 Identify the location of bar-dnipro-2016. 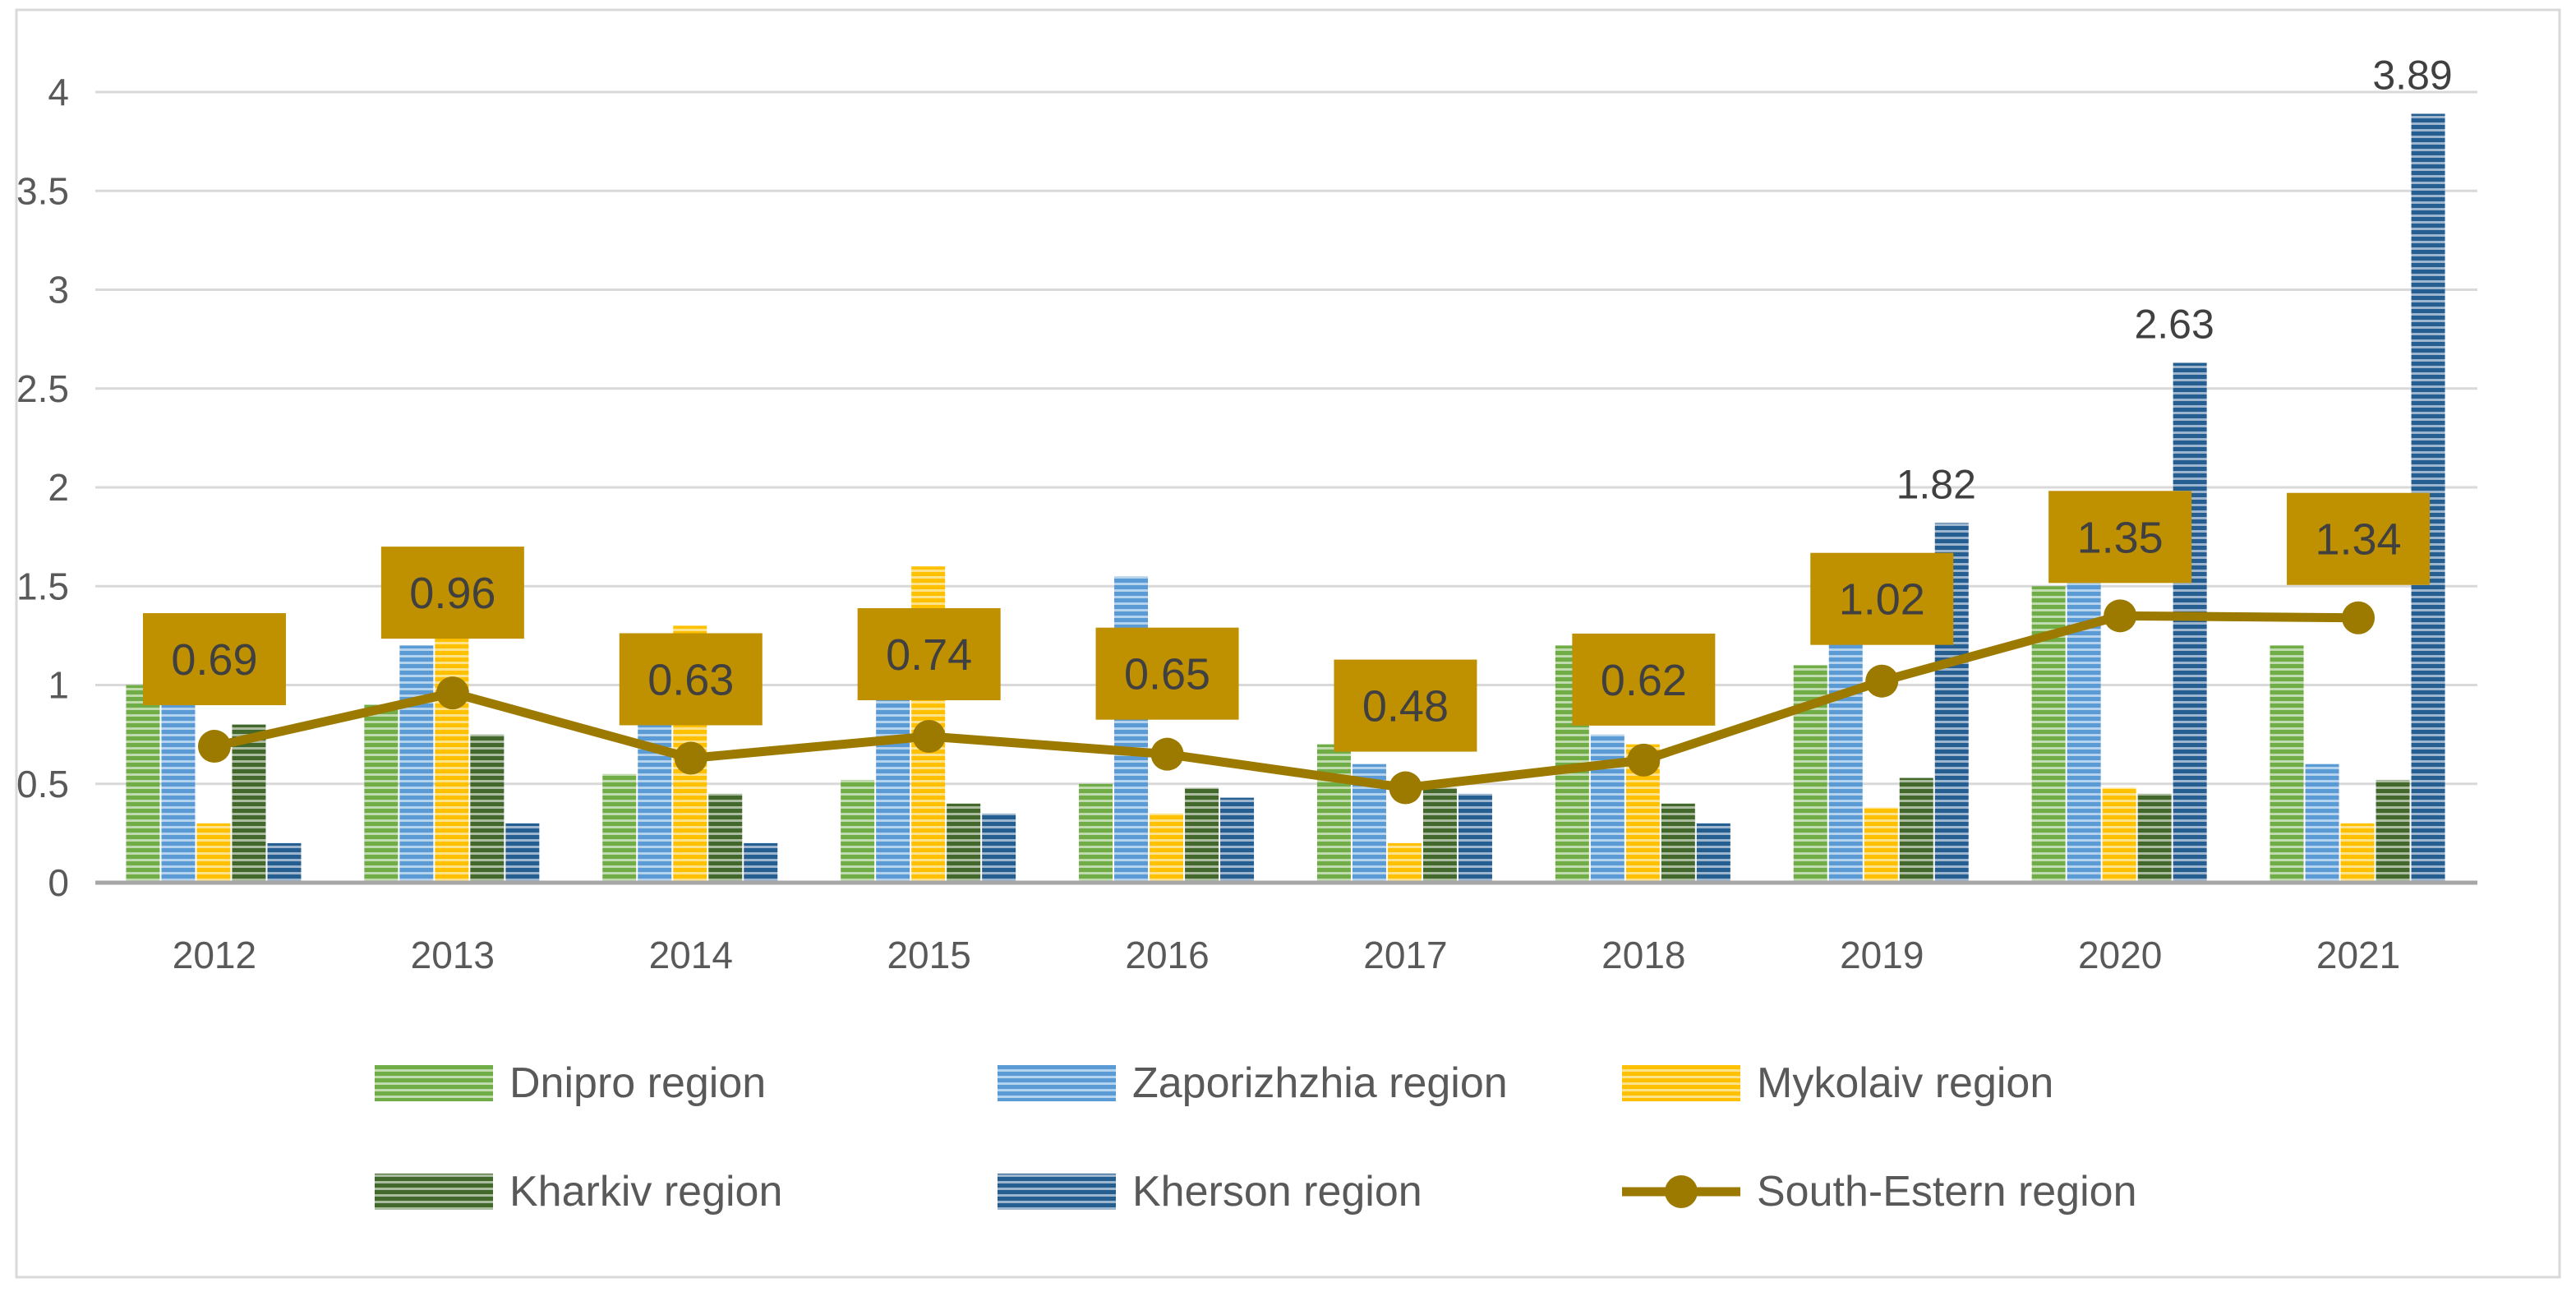
(1096, 833).